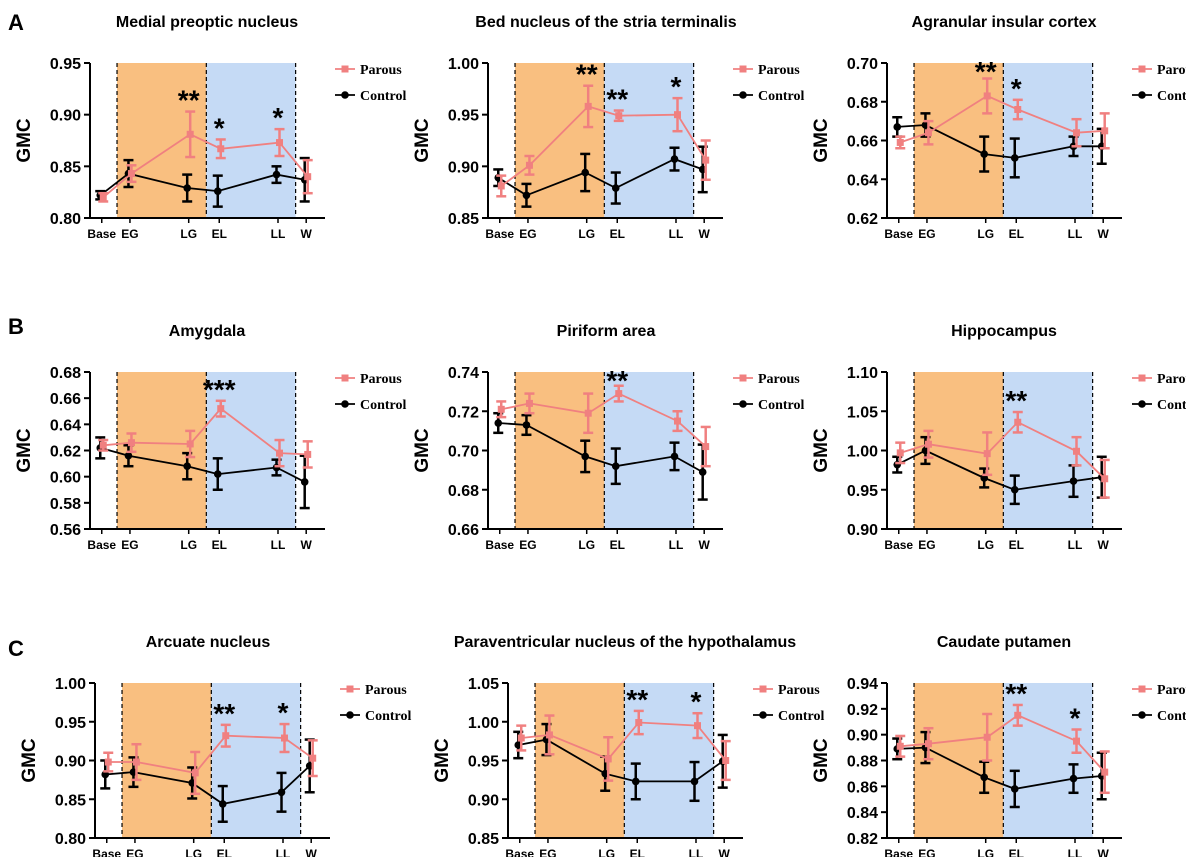  Describe the element at coordinates (862, 219) in the screenshot. I see `y-tick-label: 0.62` at that location.